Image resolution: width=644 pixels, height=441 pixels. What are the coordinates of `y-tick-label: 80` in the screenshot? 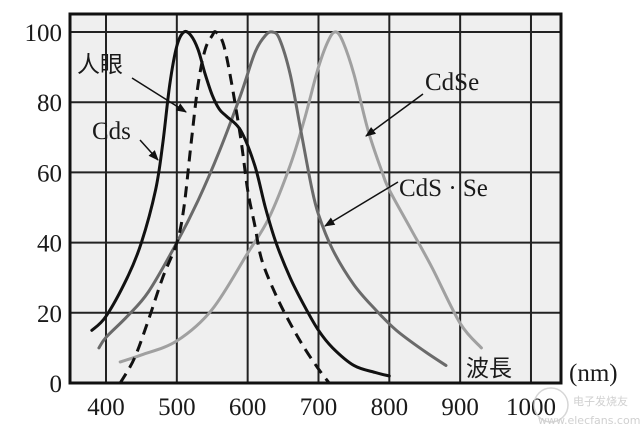 It's located at (49, 103).